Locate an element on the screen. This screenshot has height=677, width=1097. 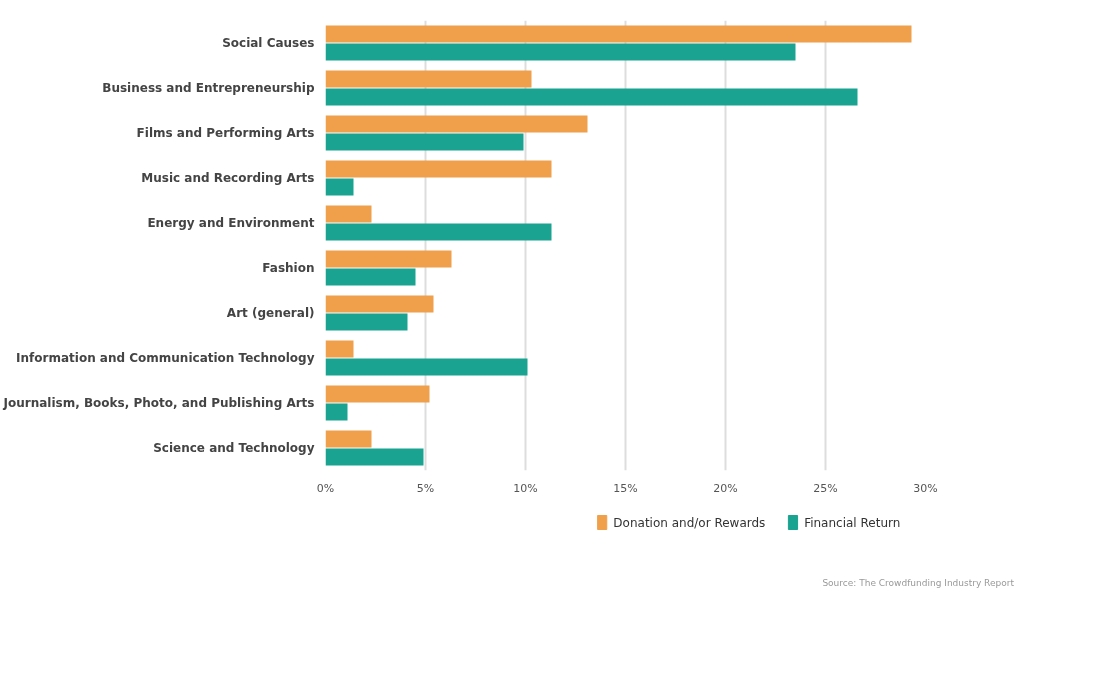
y-tick-label: Fashion is located at coordinates (288, 268).